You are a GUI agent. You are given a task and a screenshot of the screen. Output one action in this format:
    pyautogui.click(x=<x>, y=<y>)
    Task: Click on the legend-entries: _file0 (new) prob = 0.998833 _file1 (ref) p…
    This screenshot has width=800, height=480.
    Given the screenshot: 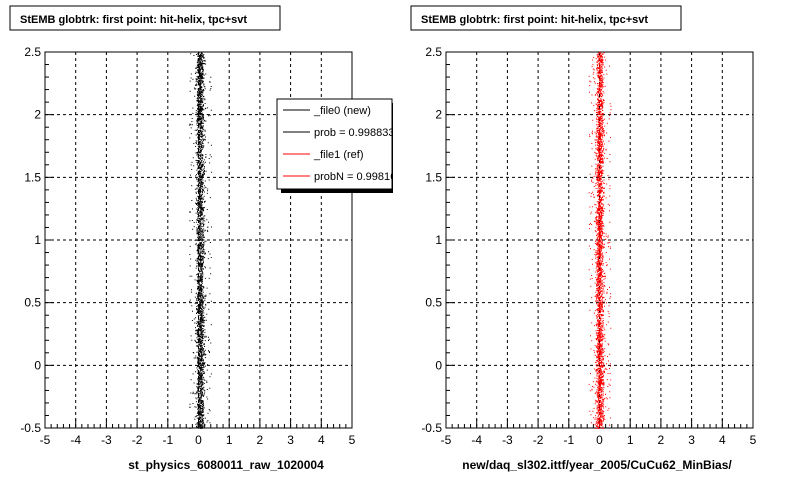 What is the action you would take?
    pyautogui.click(x=342, y=144)
    